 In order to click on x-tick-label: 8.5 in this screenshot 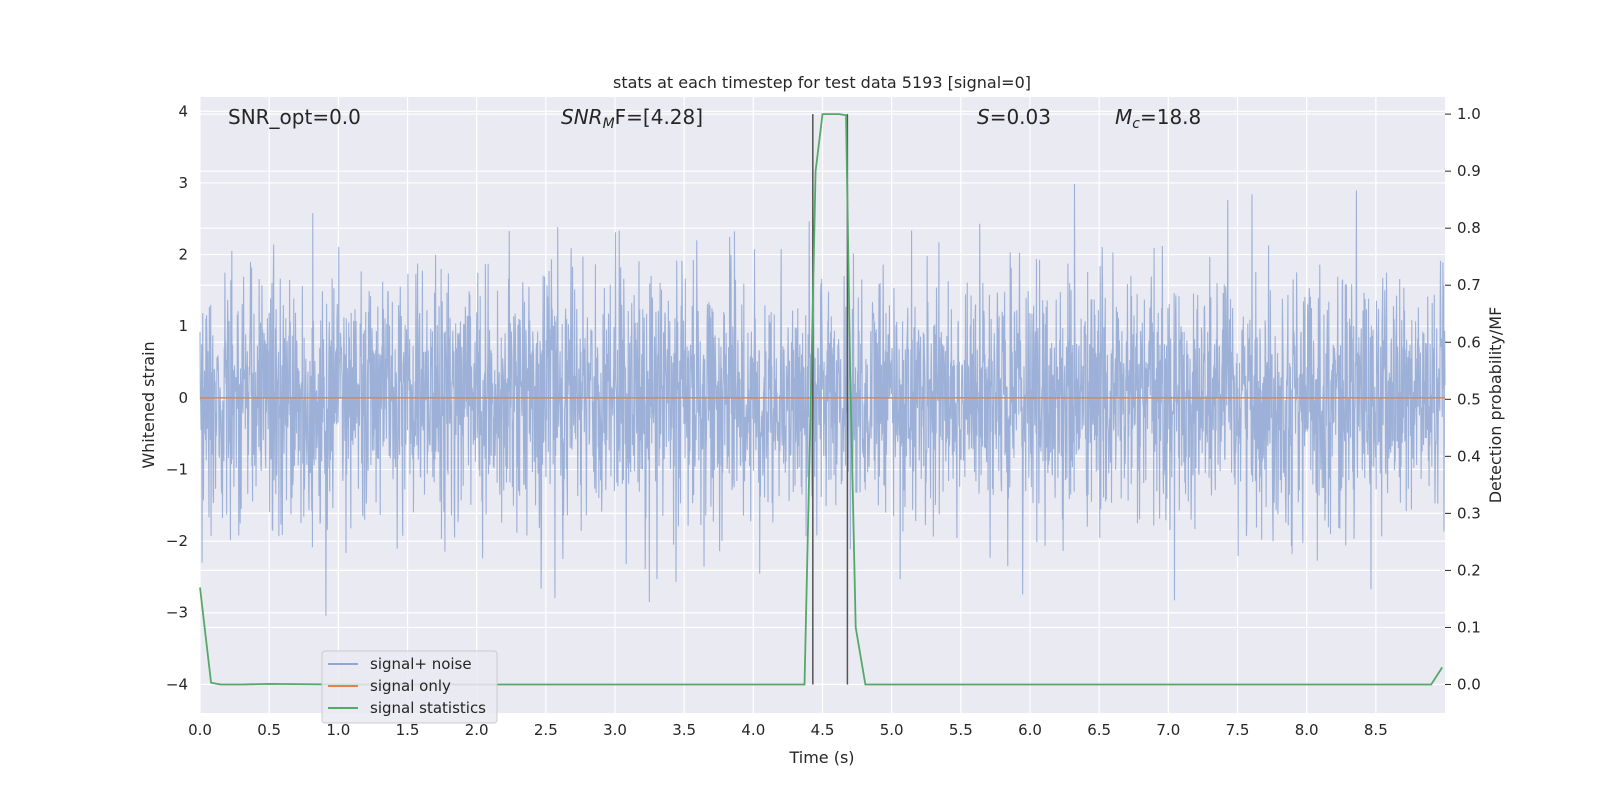, I will do `click(1376, 730)`.